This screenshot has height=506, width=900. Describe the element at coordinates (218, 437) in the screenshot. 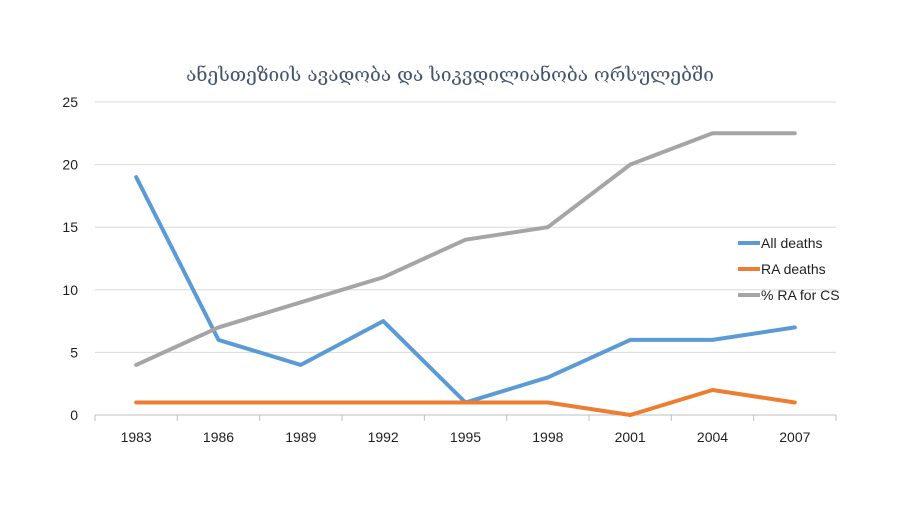

I see `x-tick-label: 1986` at that location.